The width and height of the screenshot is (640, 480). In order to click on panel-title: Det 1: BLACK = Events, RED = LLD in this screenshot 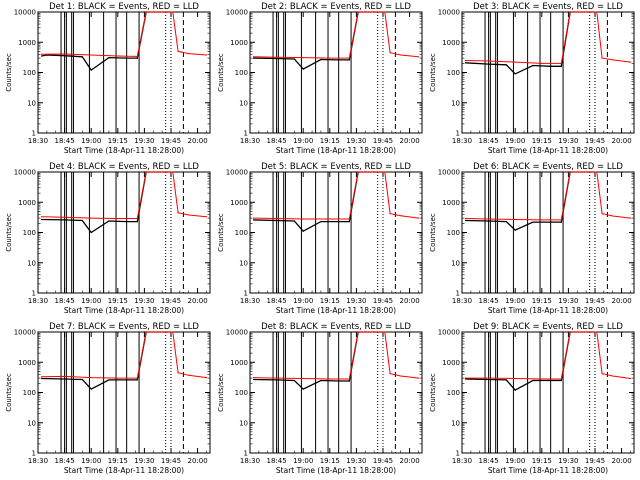, I will do `click(124, 7)`.